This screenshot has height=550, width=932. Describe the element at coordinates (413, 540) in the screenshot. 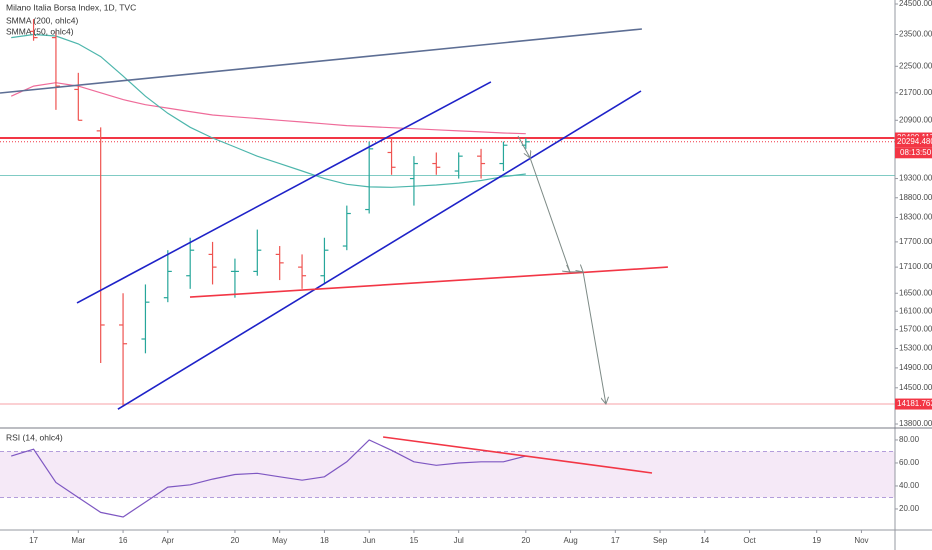

I see `x-tick-label: 15` at that location.